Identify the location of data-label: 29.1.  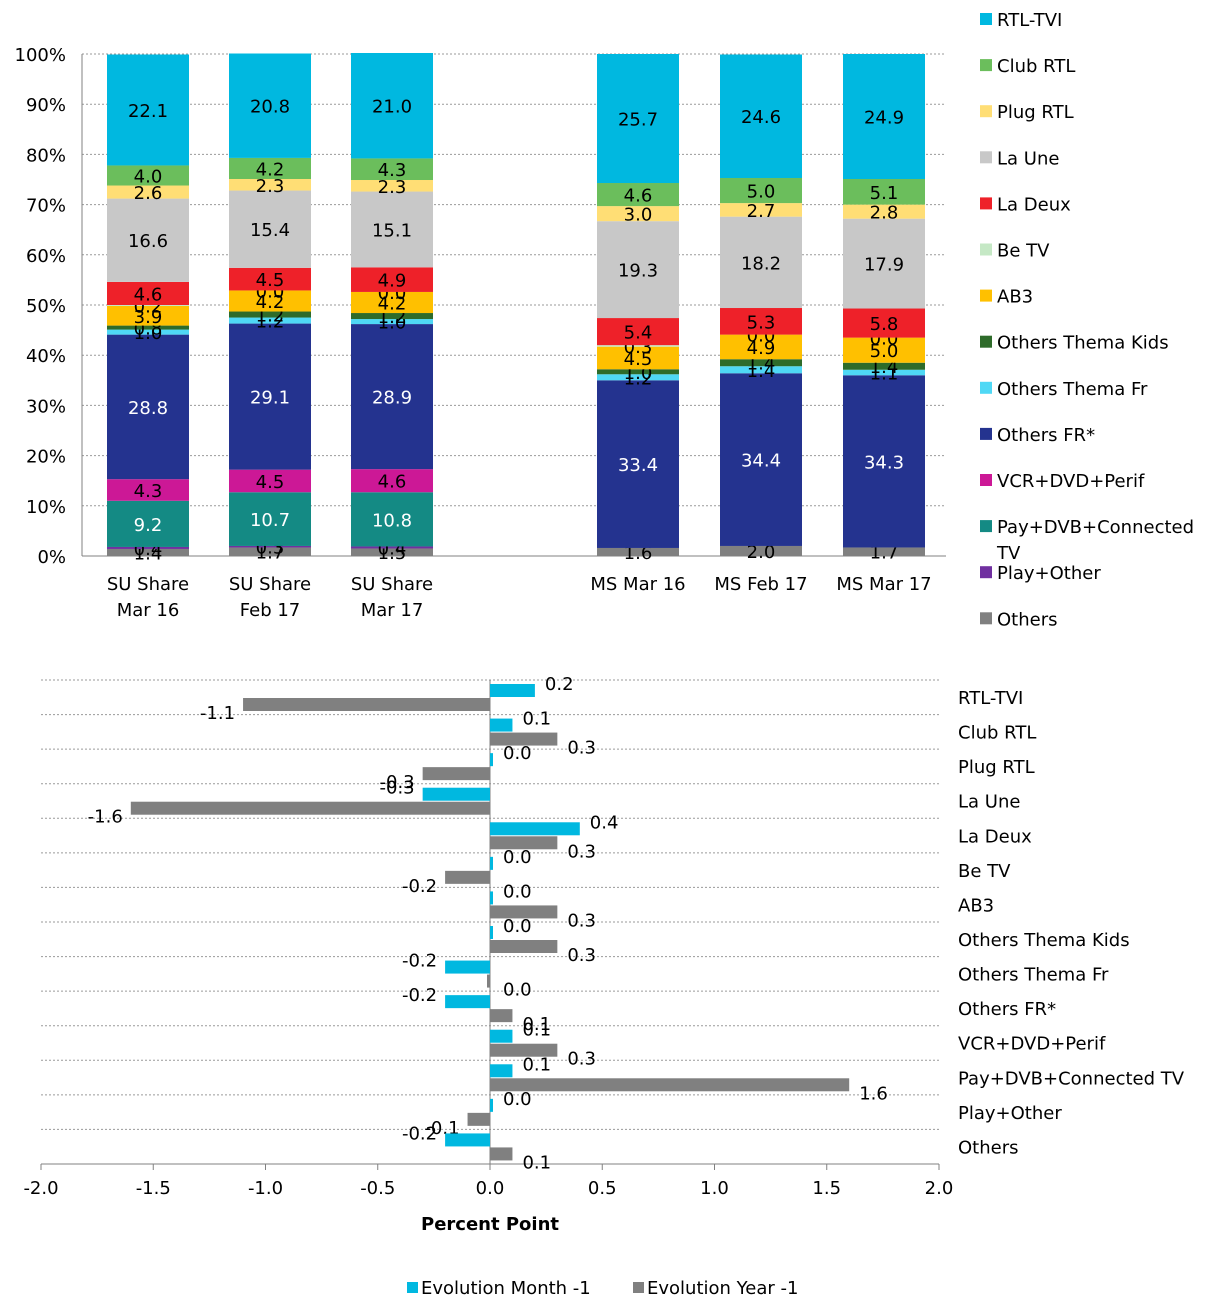
(270, 398).